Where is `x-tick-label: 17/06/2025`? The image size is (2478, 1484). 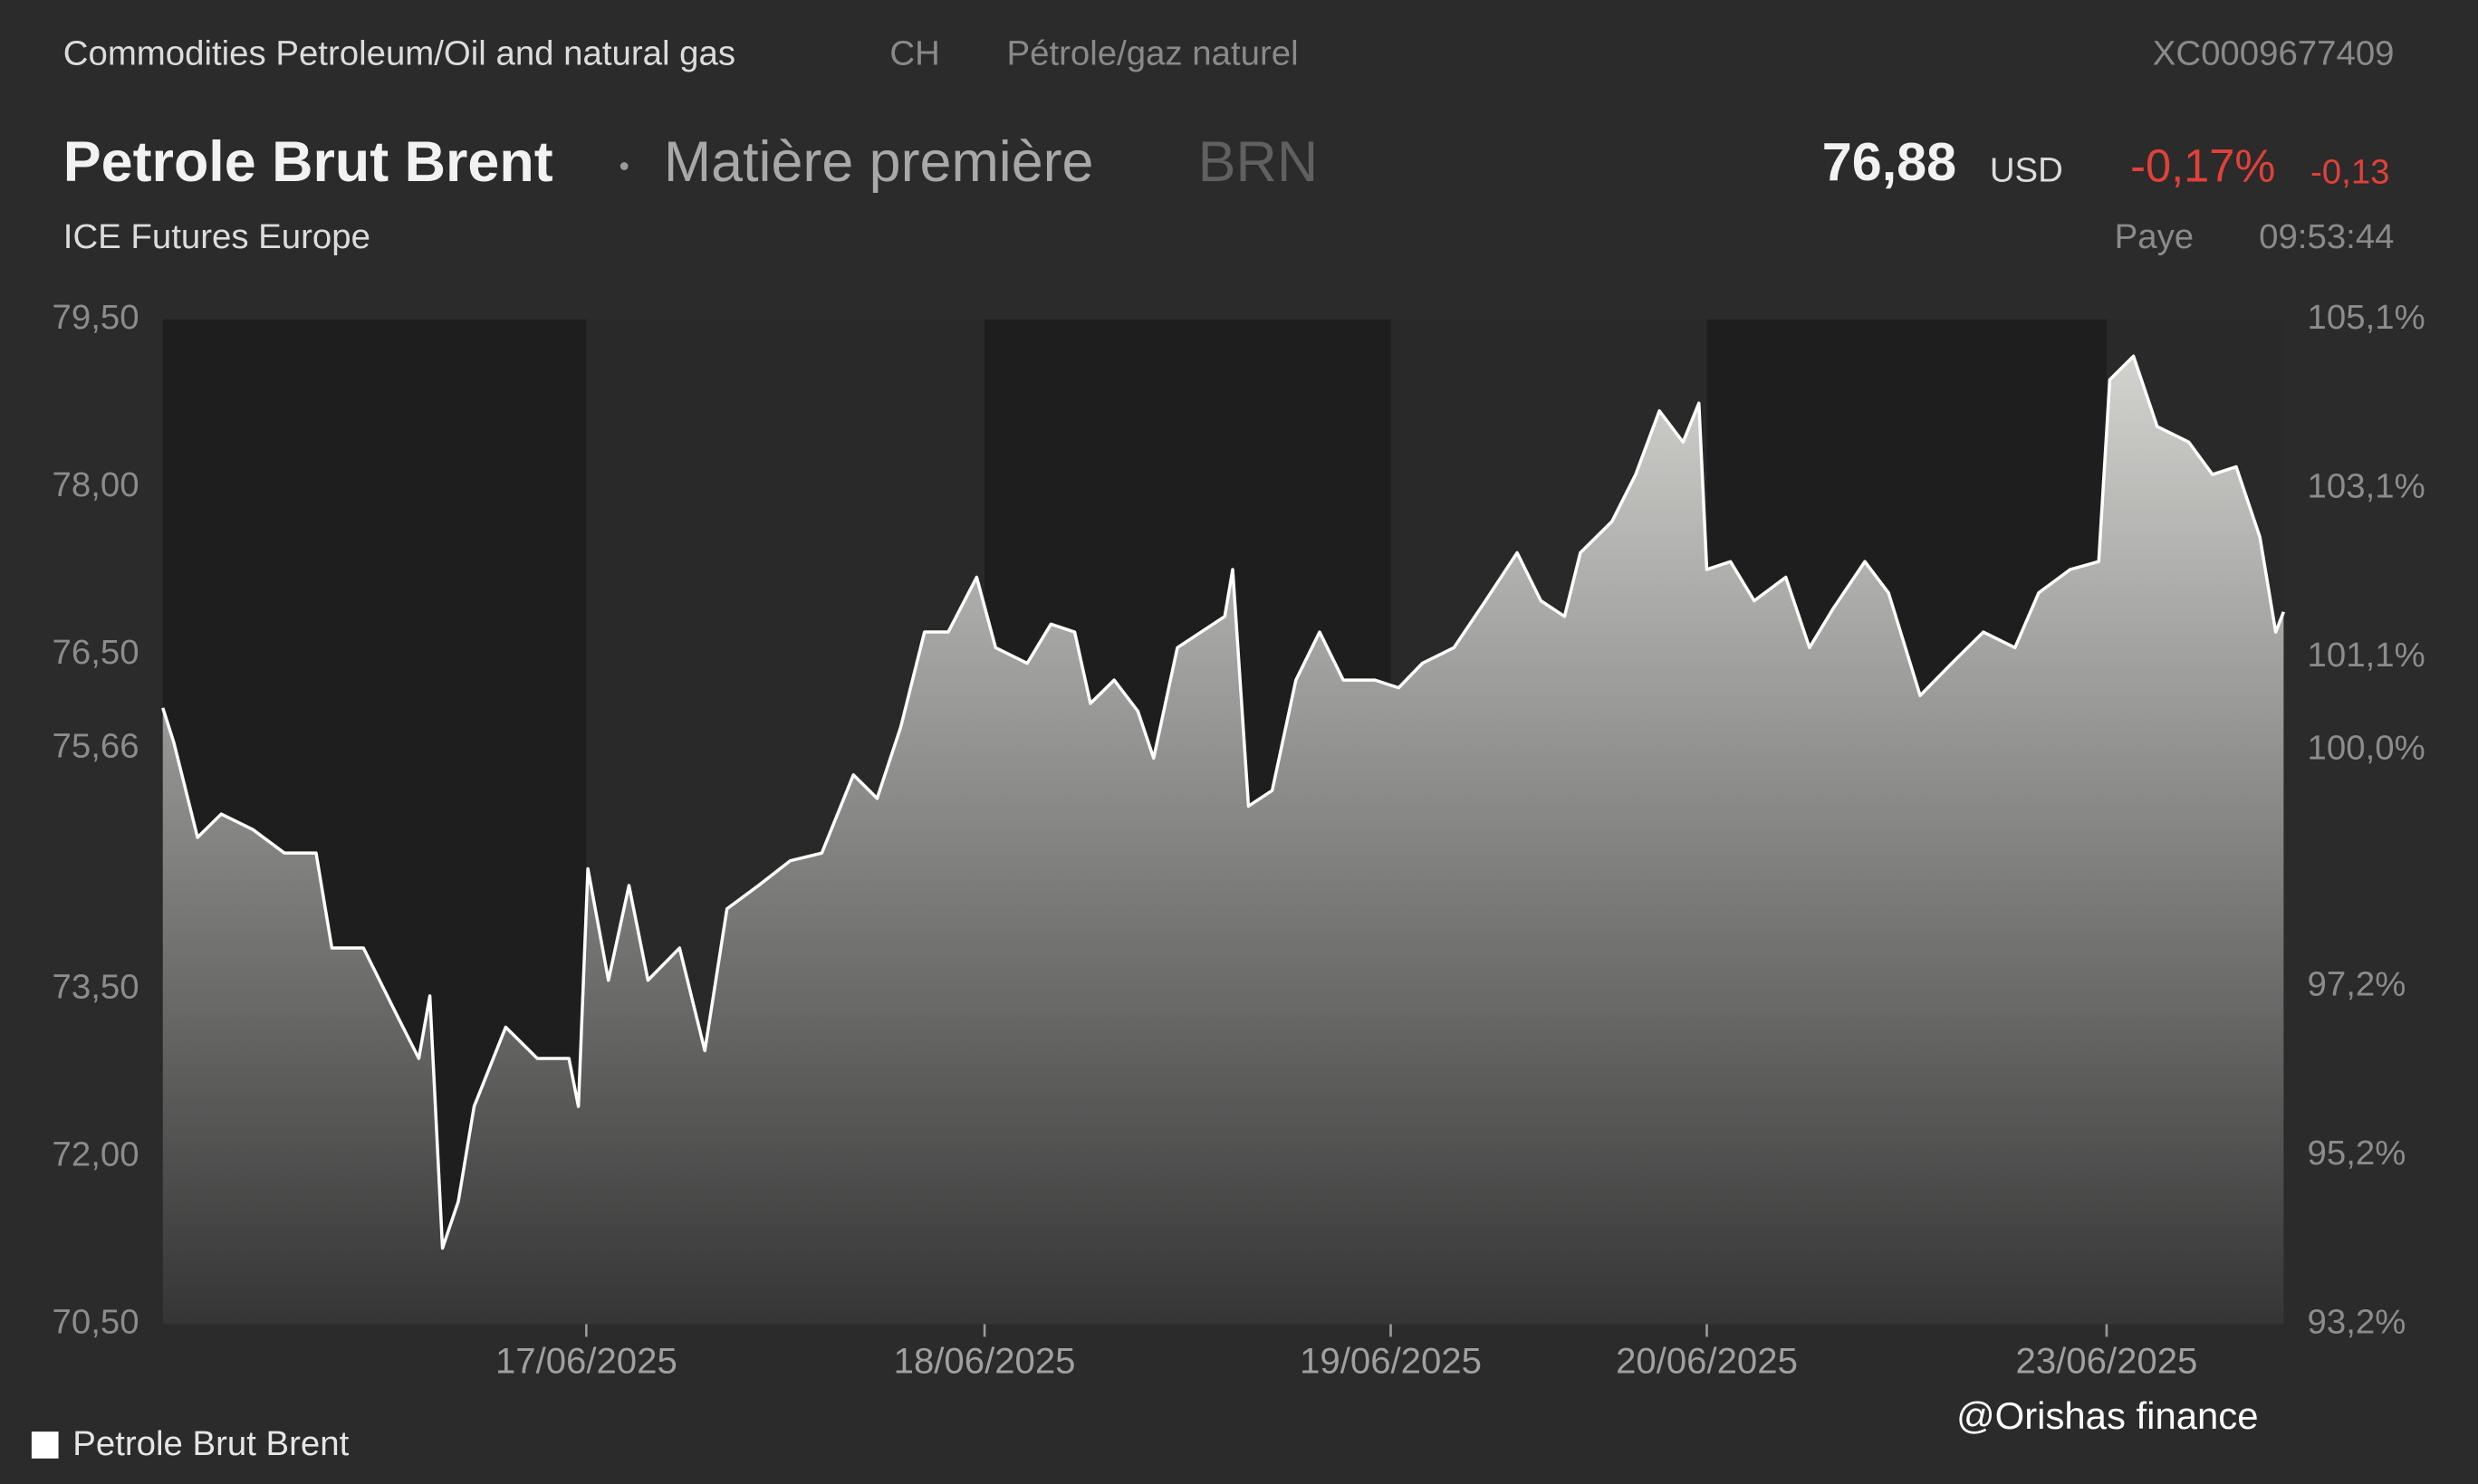 x-tick-label: 17/06/2025 is located at coordinates (586, 1361).